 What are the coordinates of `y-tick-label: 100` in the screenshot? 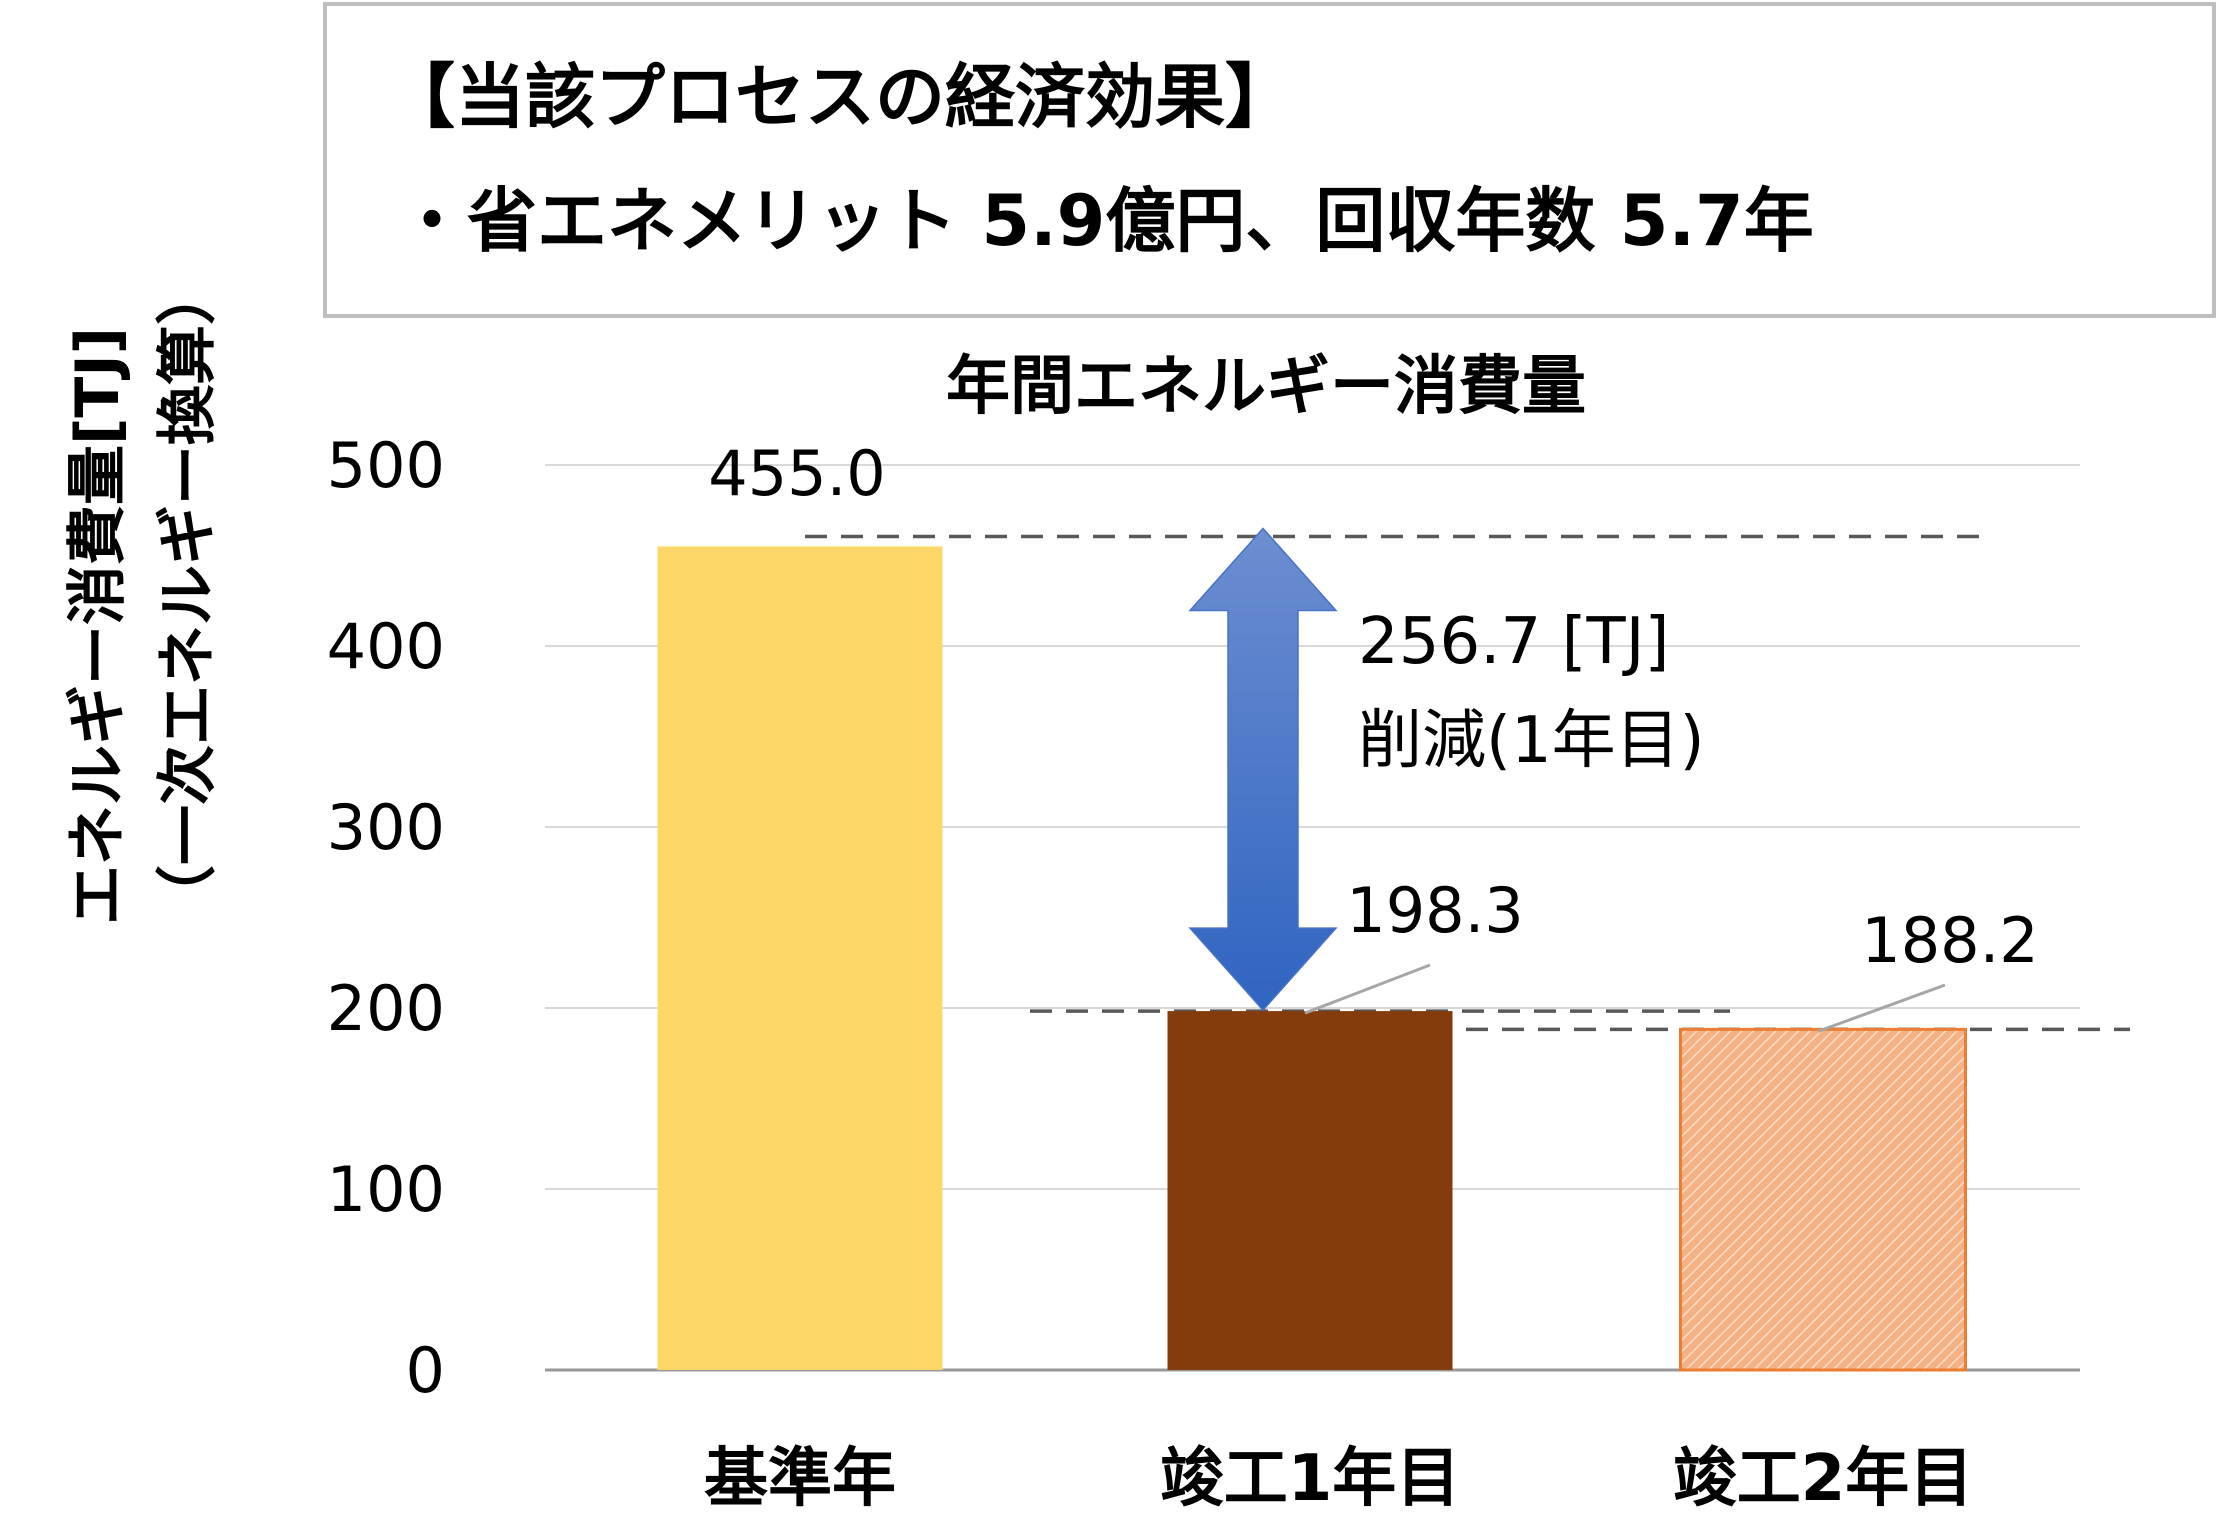 It's located at (386, 1189).